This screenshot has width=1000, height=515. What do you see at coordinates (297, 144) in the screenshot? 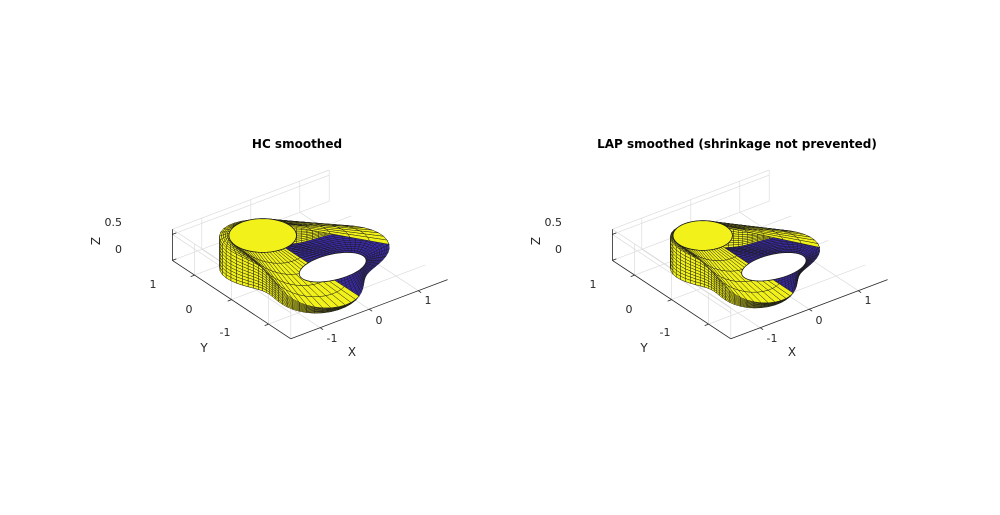
I see `plot-title: HC smoothed` at bounding box center [297, 144].